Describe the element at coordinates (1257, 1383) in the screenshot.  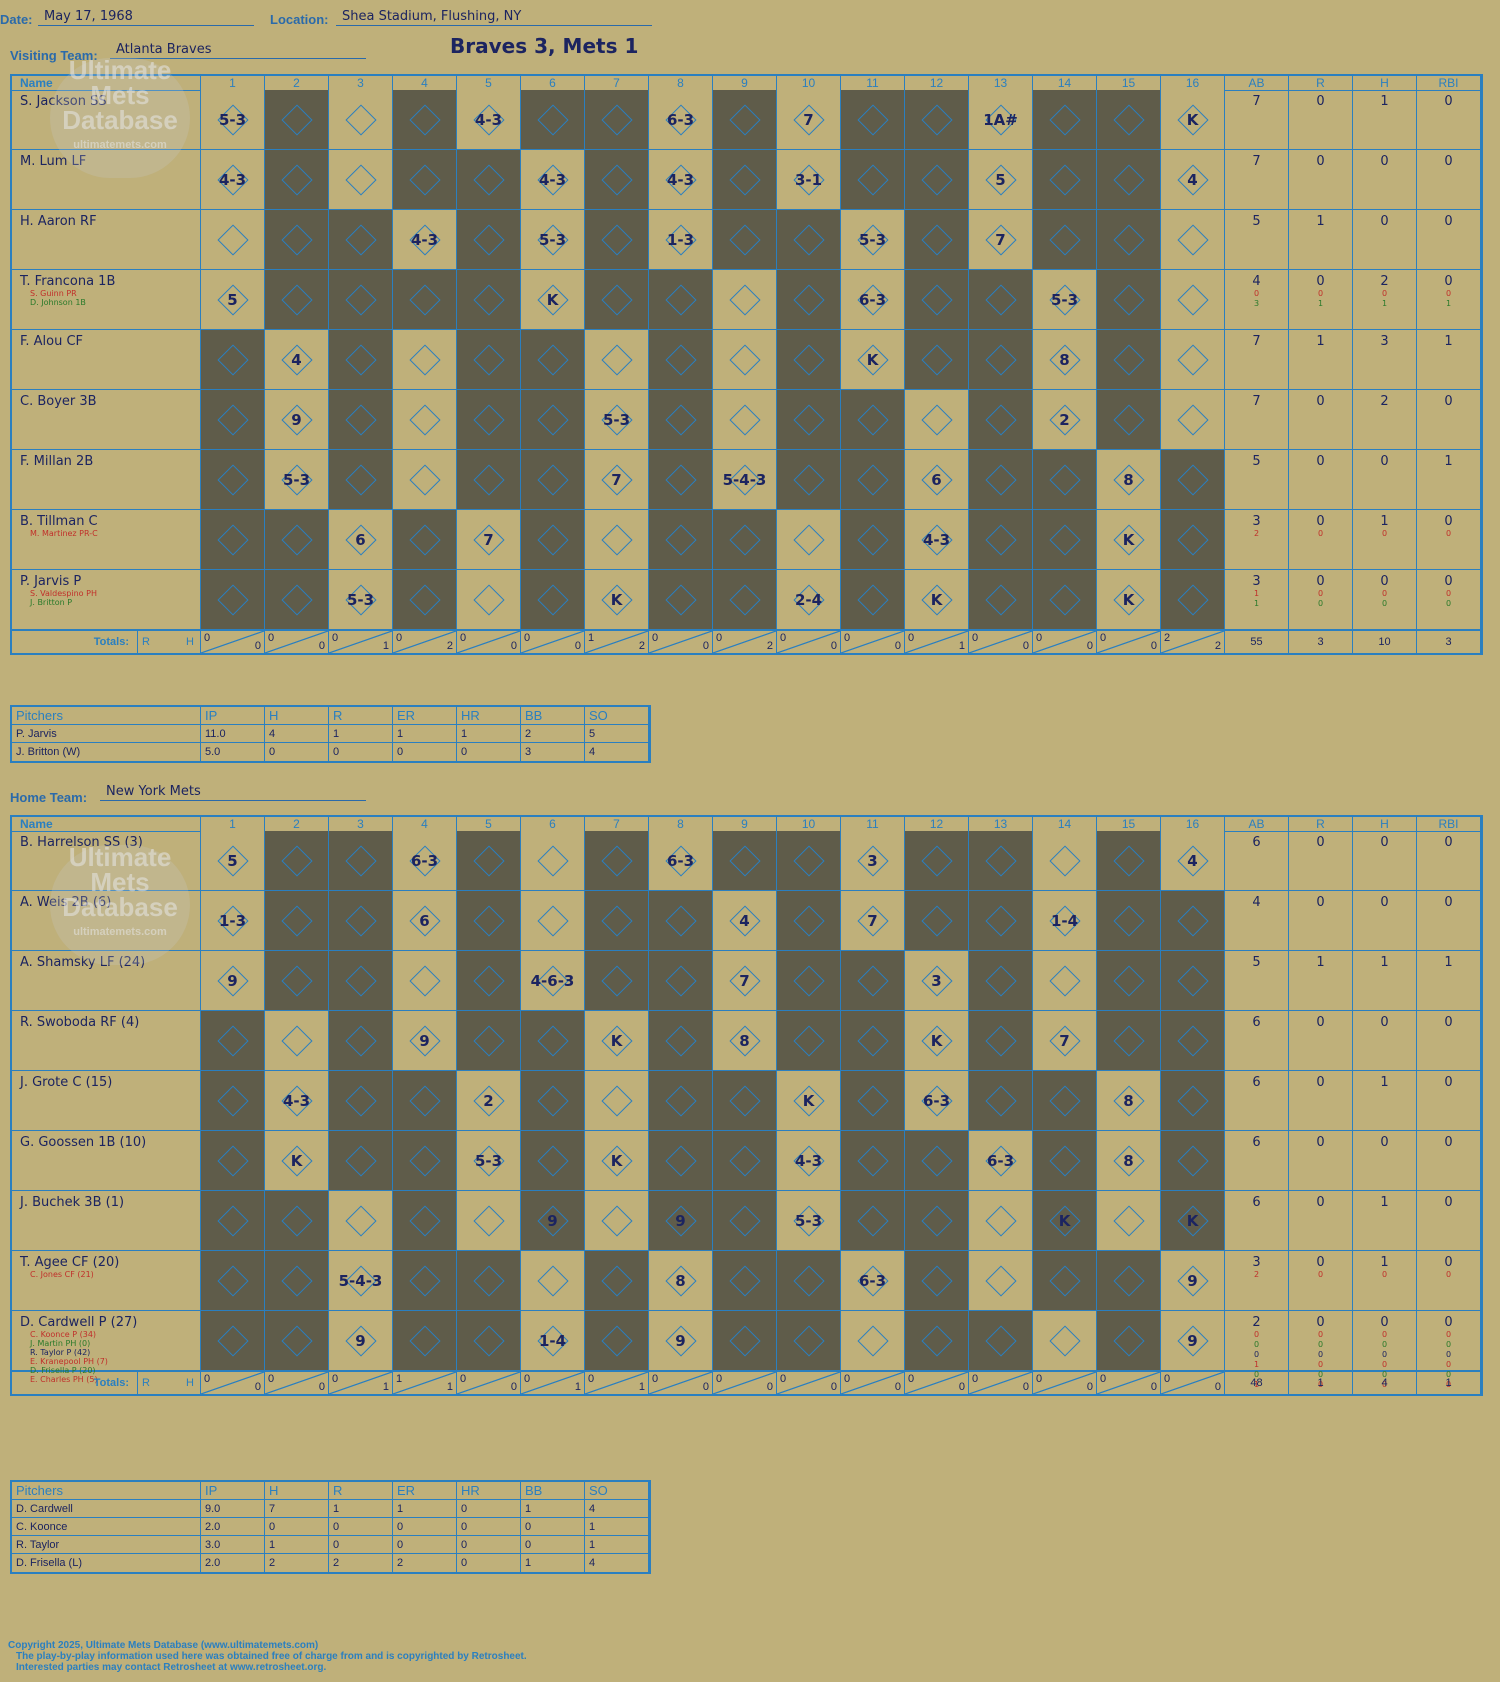
I see `total-stat: 48` at that location.